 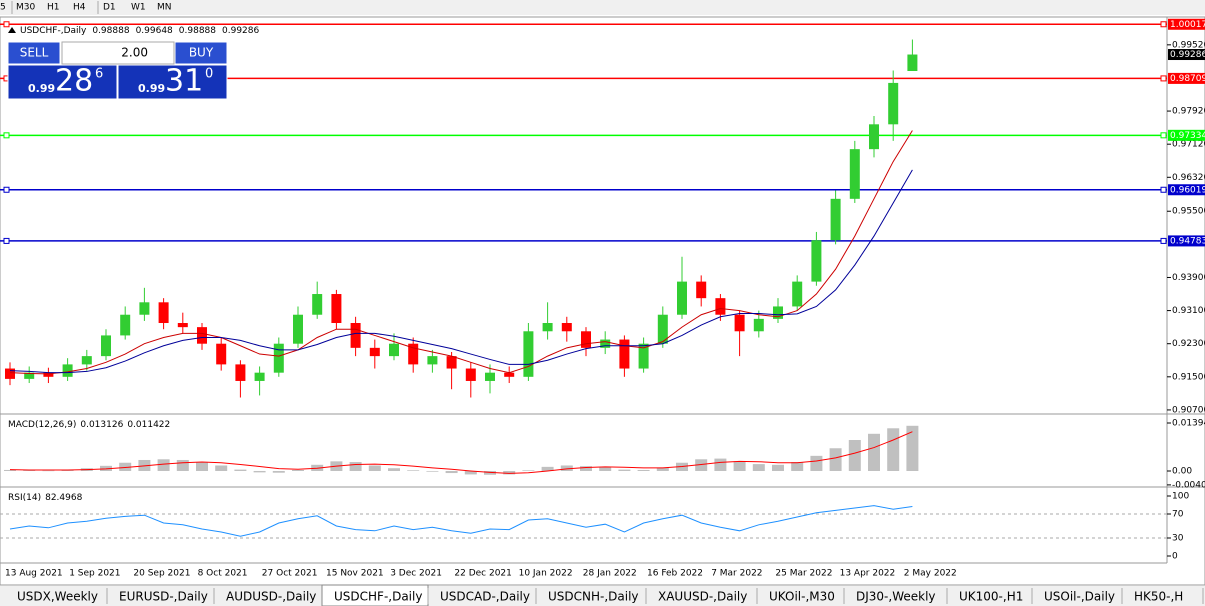 What do you see at coordinates (45, 498) in the screenshot?
I see `indicator-label: RSI(14) 82.4968` at bounding box center [45, 498].